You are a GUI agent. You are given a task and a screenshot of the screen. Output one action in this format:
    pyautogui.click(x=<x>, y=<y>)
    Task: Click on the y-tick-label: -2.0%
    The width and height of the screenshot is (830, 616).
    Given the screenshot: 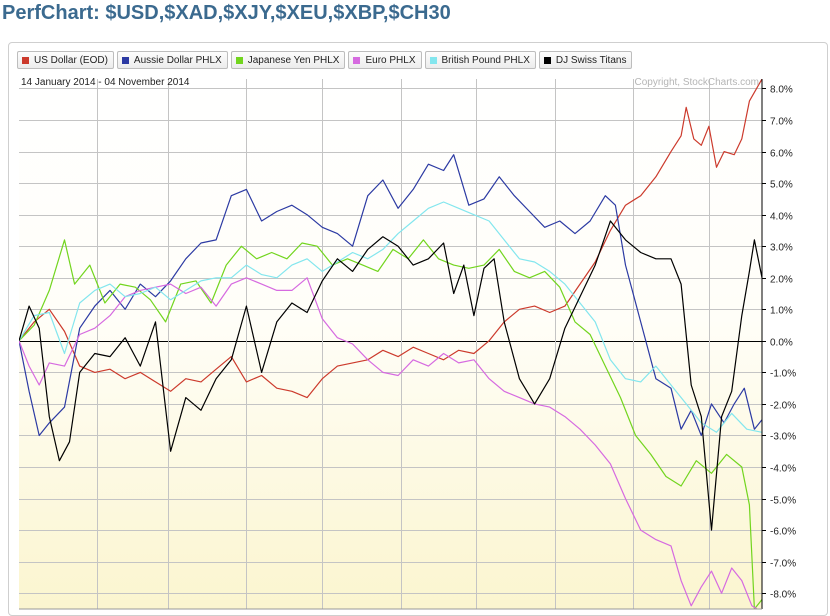 What is the action you would take?
    pyautogui.click(x=783, y=406)
    